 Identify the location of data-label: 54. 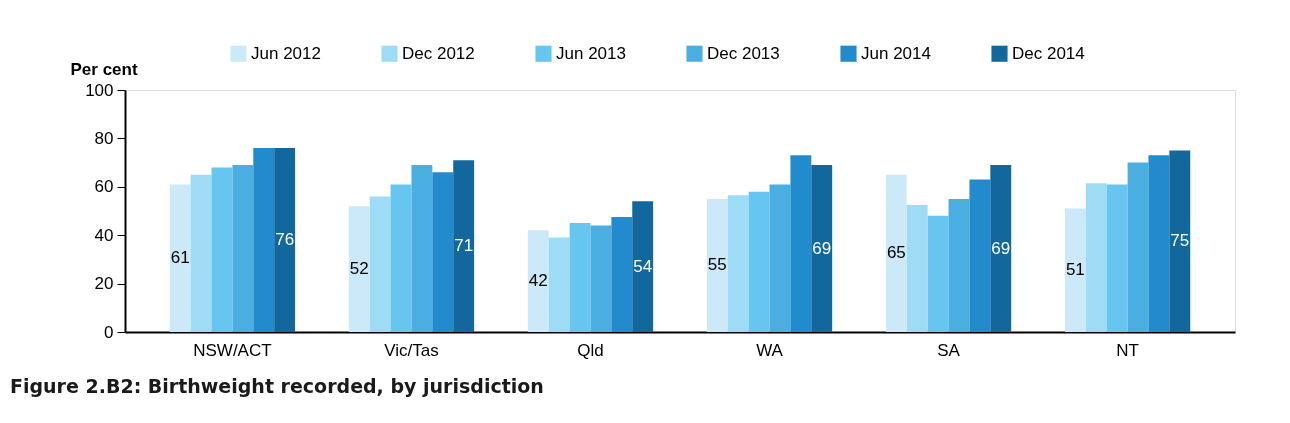
(643, 266).